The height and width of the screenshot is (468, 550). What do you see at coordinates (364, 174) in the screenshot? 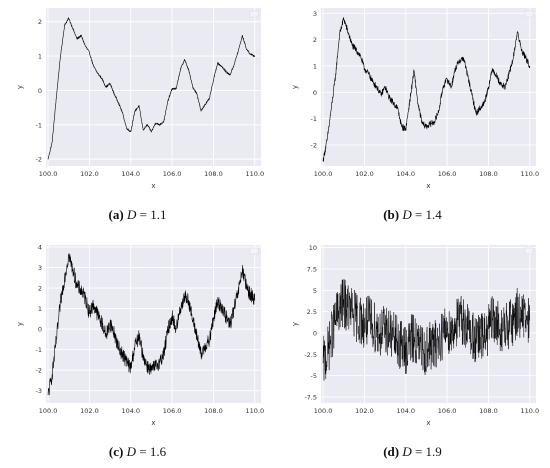
I see `x-tick-label: 102.0` at bounding box center [364, 174].